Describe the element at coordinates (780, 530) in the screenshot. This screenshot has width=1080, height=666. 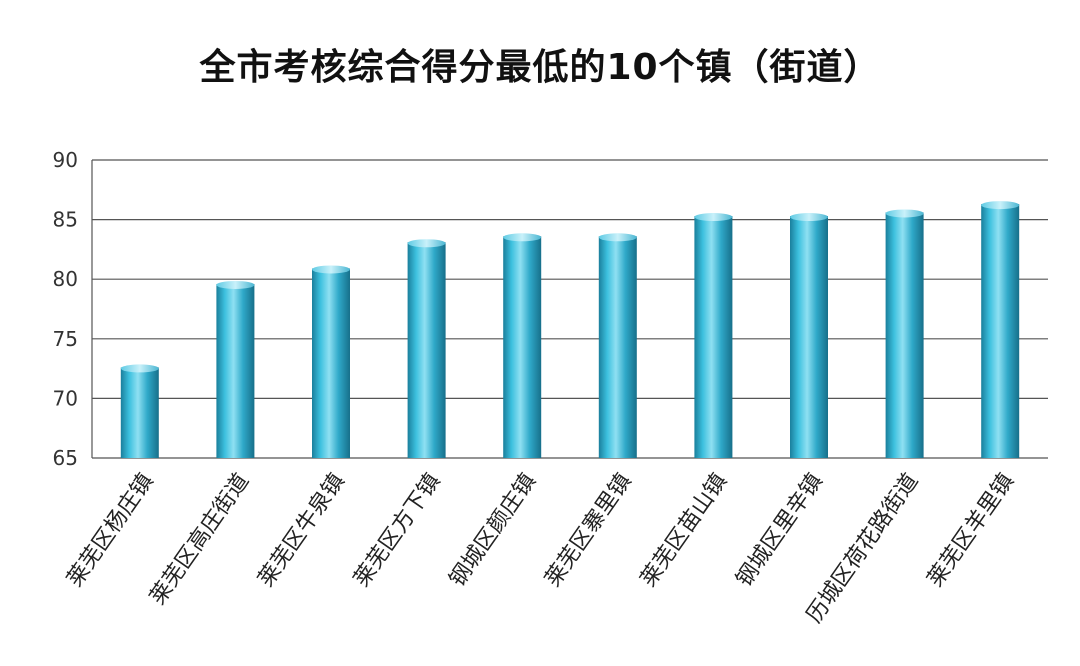
I see `x-category-label: 钢城区里辛镇` at that location.